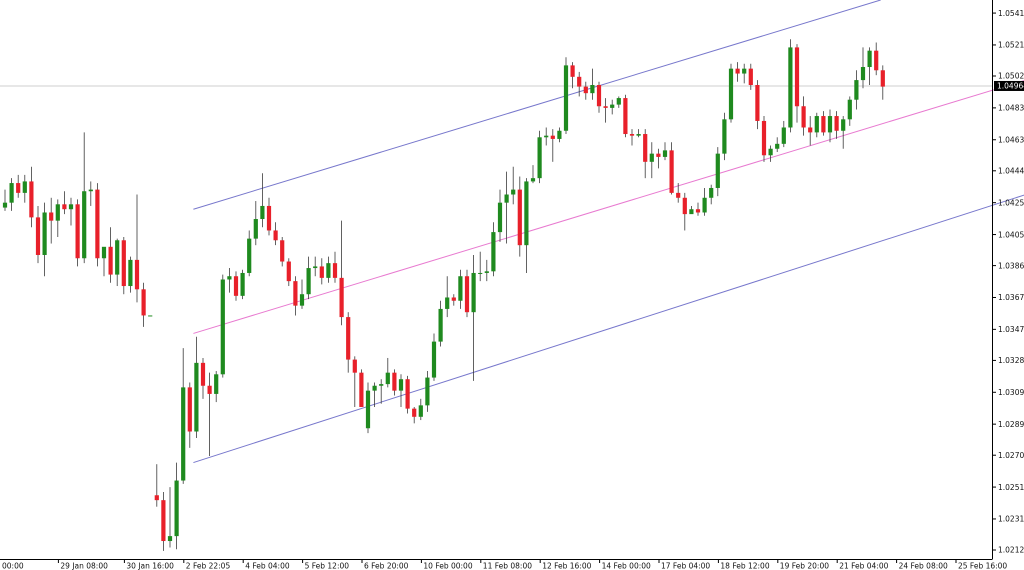 The height and width of the screenshot is (570, 1024). I want to click on y-tick-label: 1.05025, so click(1011, 76).